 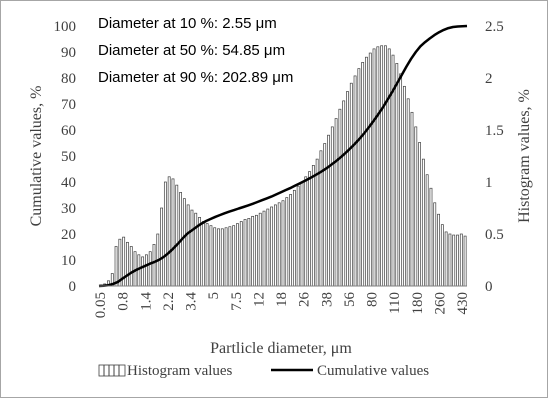 I want to click on left-tick-label: 70, so click(x=68, y=105).